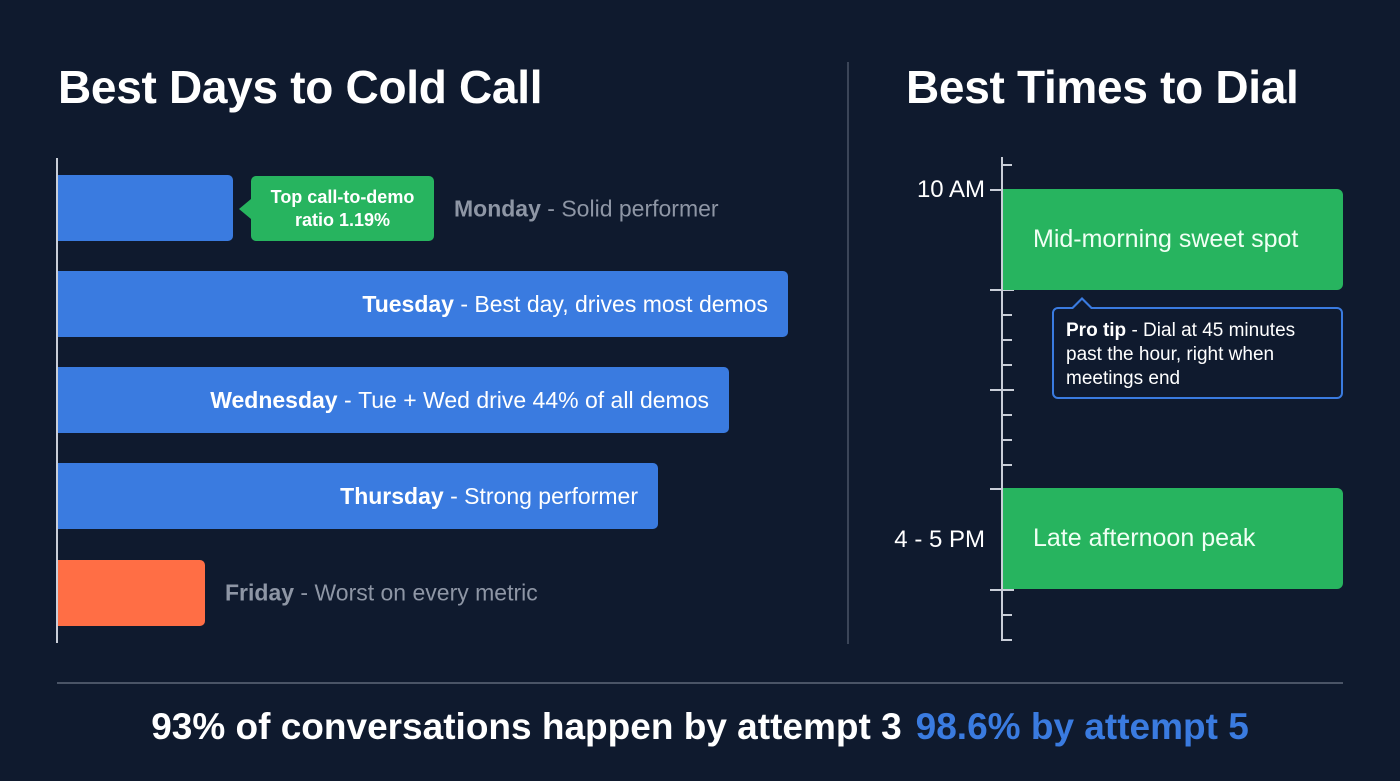  What do you see at coordinates (274, 399) in the screenshot?
I see `day-name: Wednesday` at bounding box center [274, 399].